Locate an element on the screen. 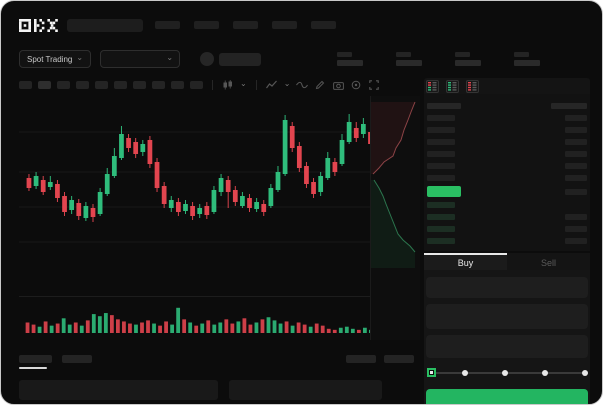  bottom-panel-left is located at coordinates (118, 390).